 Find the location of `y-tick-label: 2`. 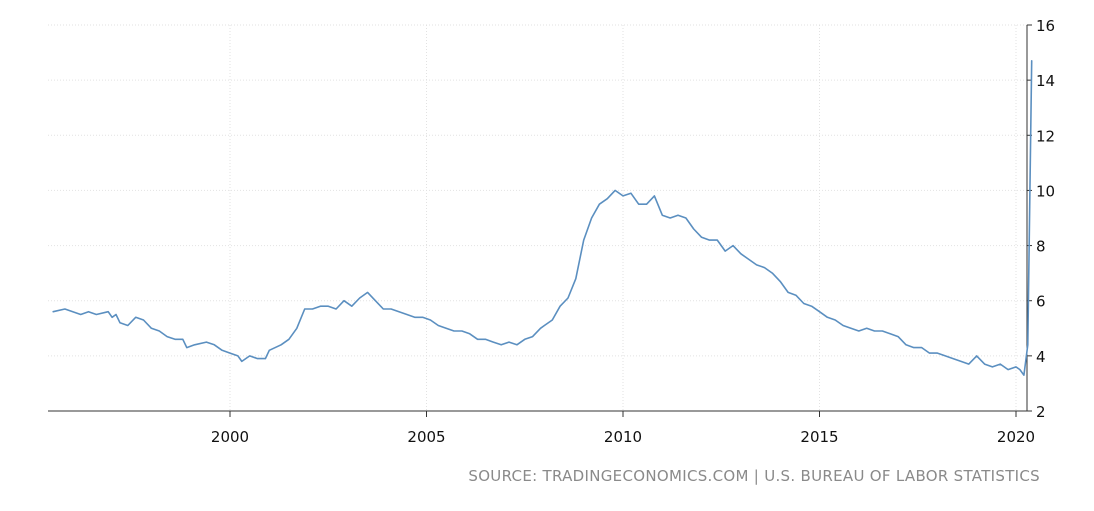

y-tick-label: 2 is located at coordinates (1041, 412).